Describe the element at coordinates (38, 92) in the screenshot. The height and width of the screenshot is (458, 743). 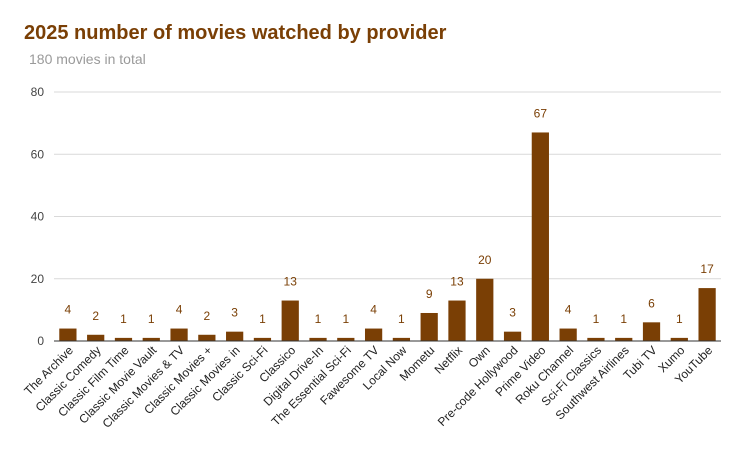
I see `y-tick-label: 80` at that location.